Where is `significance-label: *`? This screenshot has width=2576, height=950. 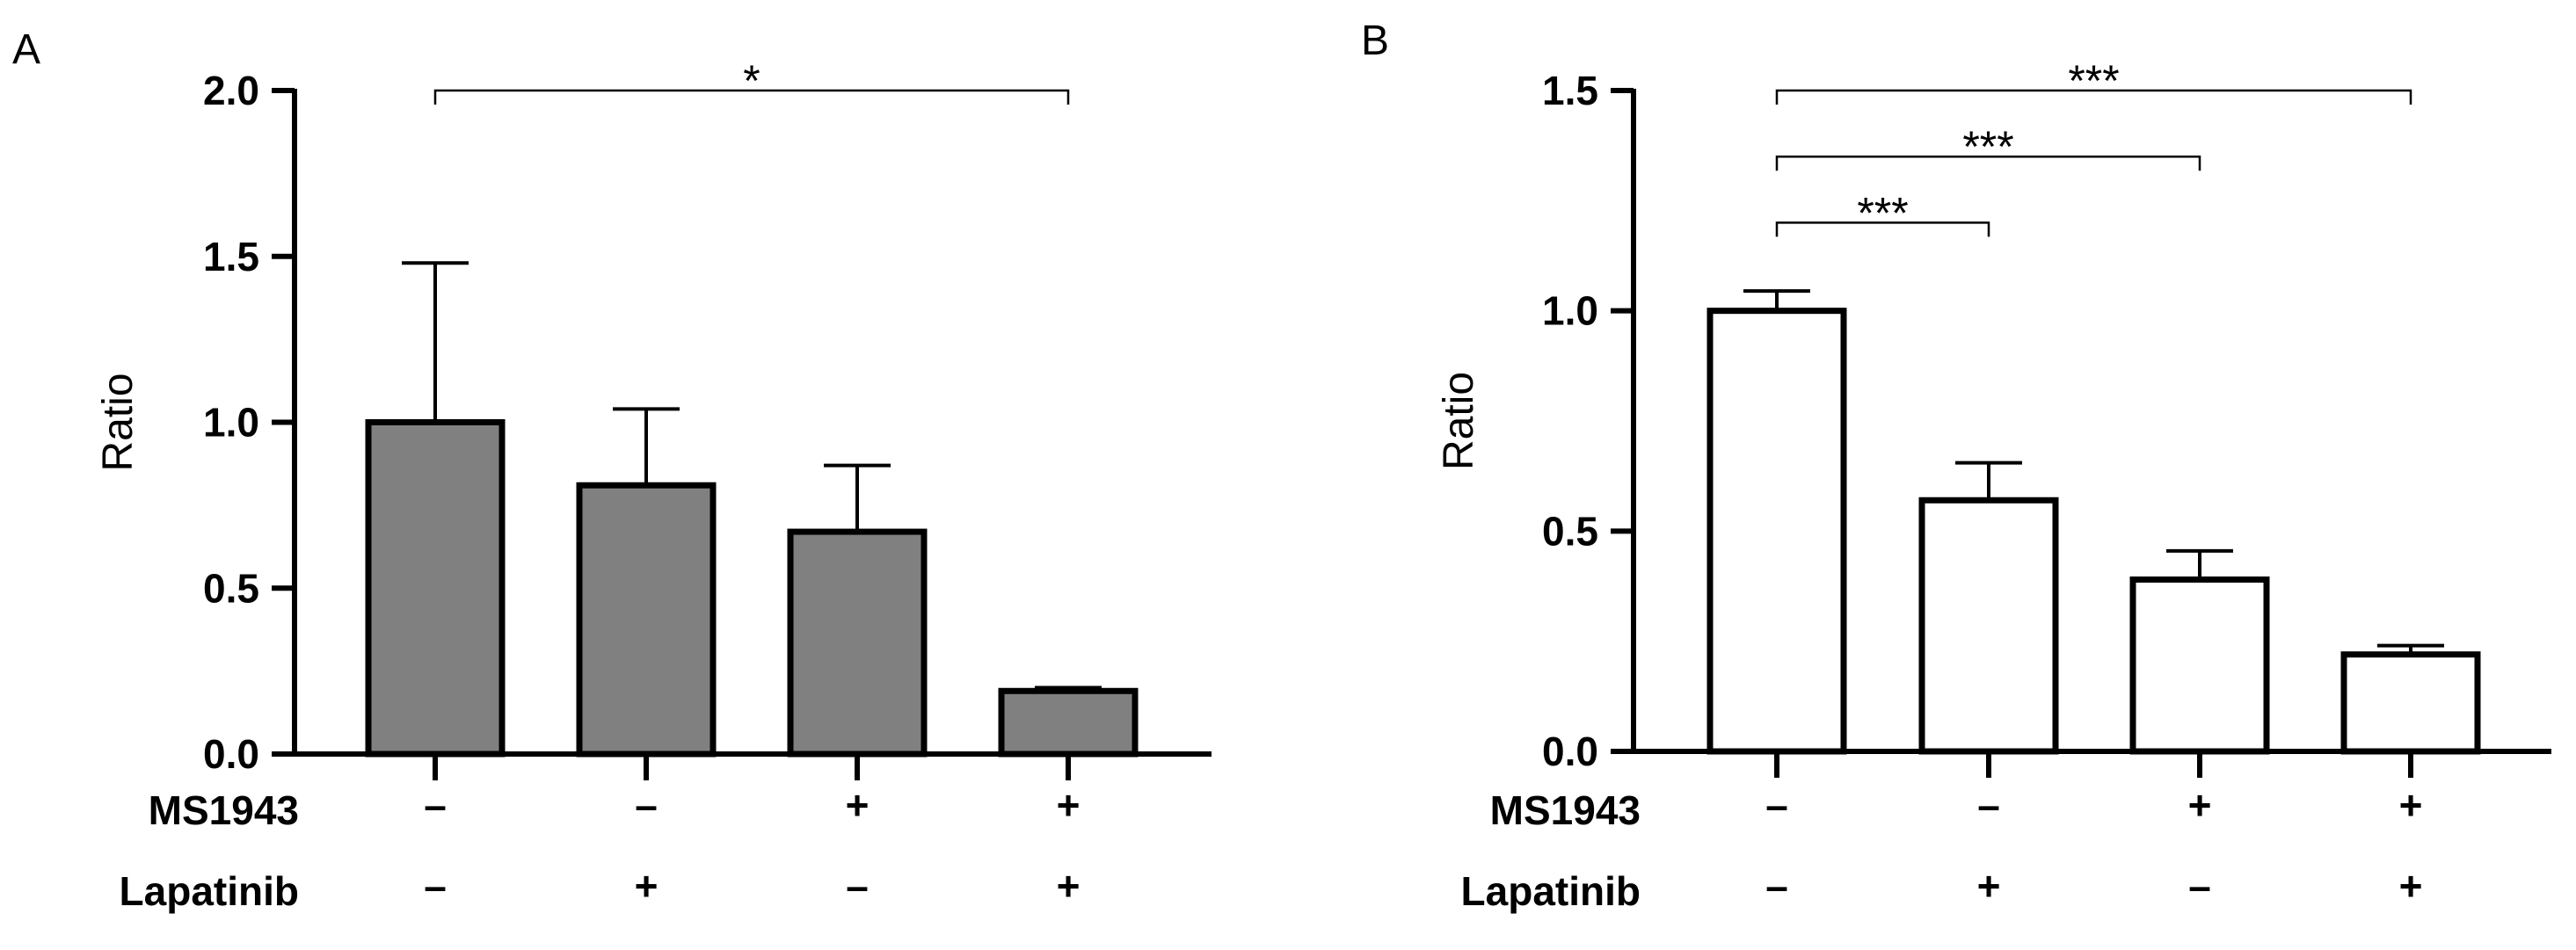 significance-label: * is located at coordinates (751, 80).